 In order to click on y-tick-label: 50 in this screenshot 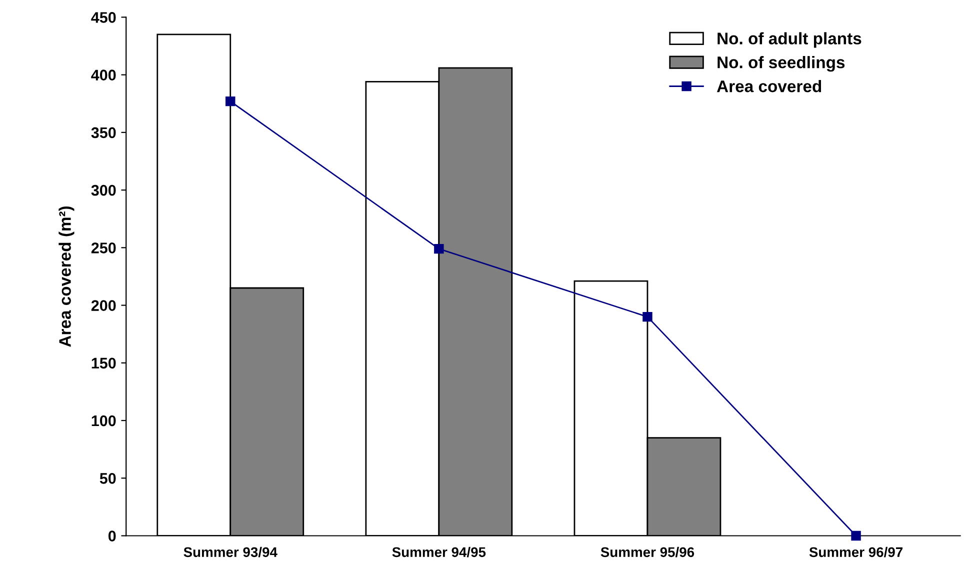, I will do `click(108, 478)`.